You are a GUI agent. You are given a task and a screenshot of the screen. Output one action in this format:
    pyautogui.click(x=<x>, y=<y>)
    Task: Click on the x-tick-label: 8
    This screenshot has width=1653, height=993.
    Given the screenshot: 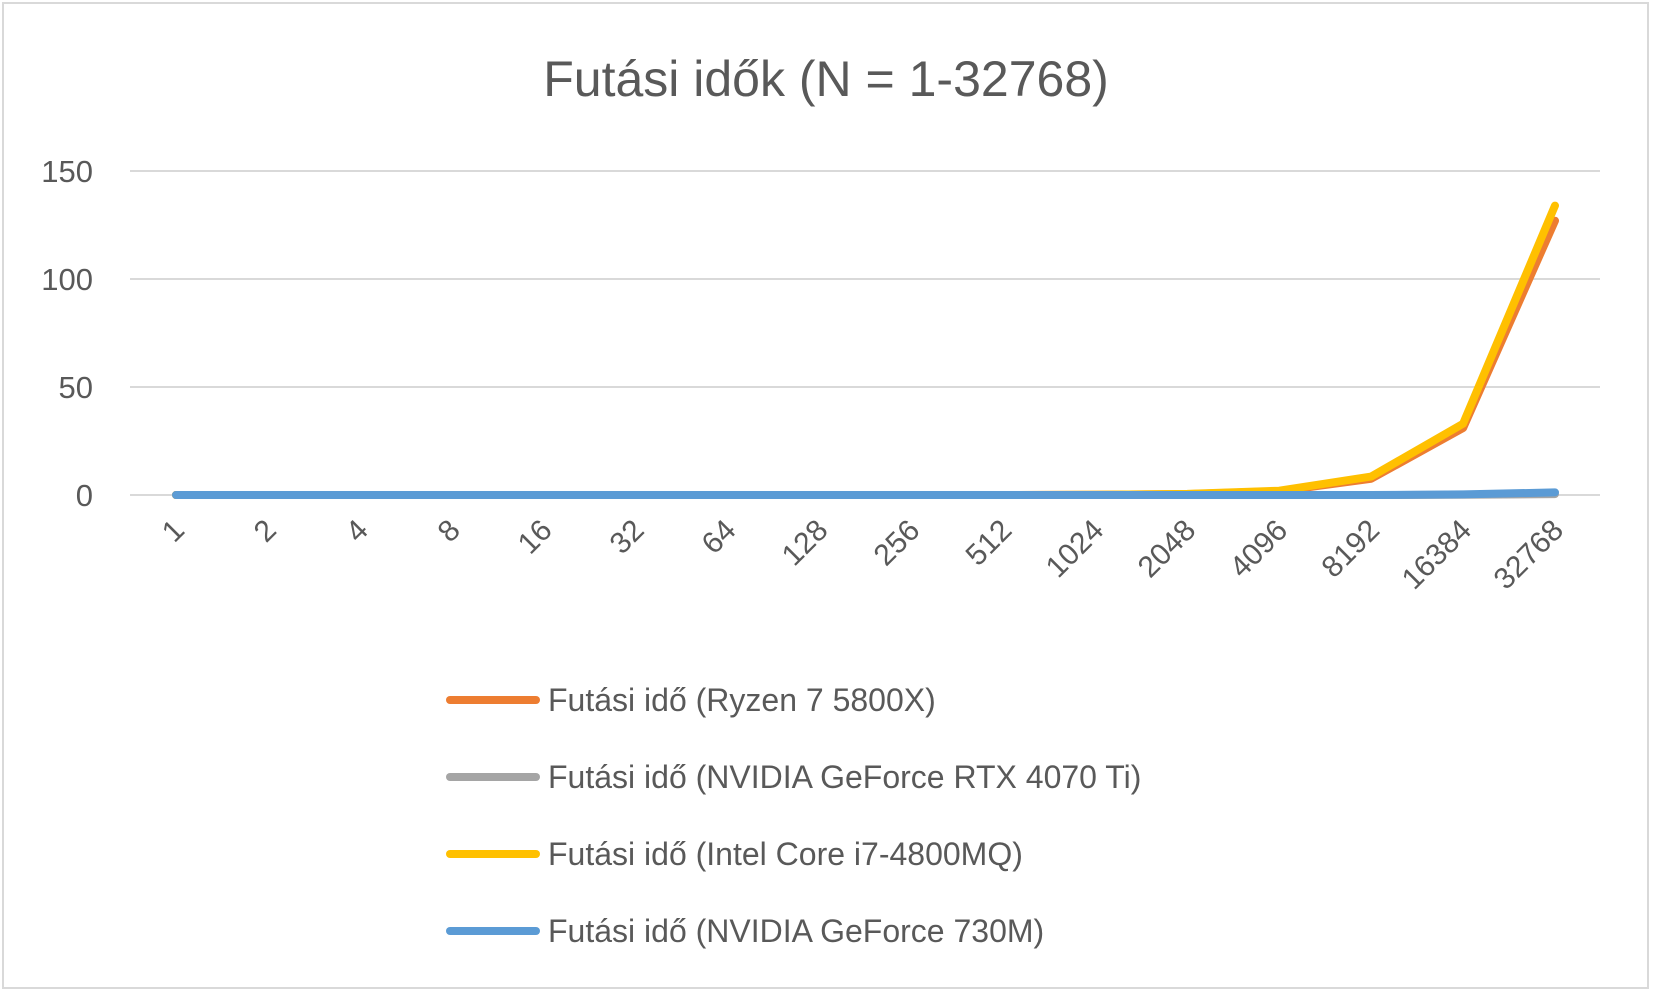 What is the action you would take?
    pyautogui.click(x=449, y=531)
    